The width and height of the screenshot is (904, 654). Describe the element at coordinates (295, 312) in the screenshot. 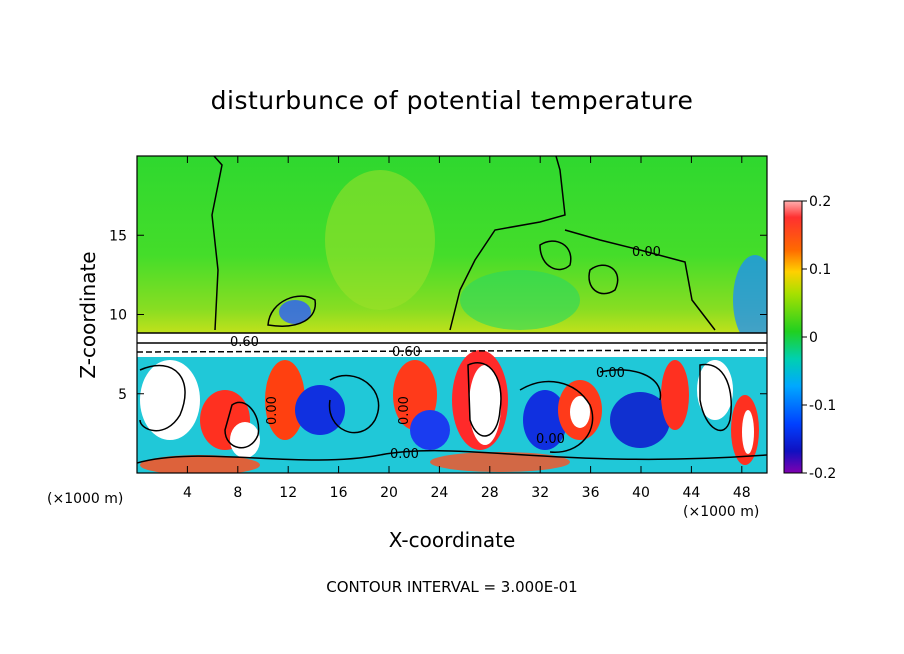

I see `upper-cold-blob` at that location.